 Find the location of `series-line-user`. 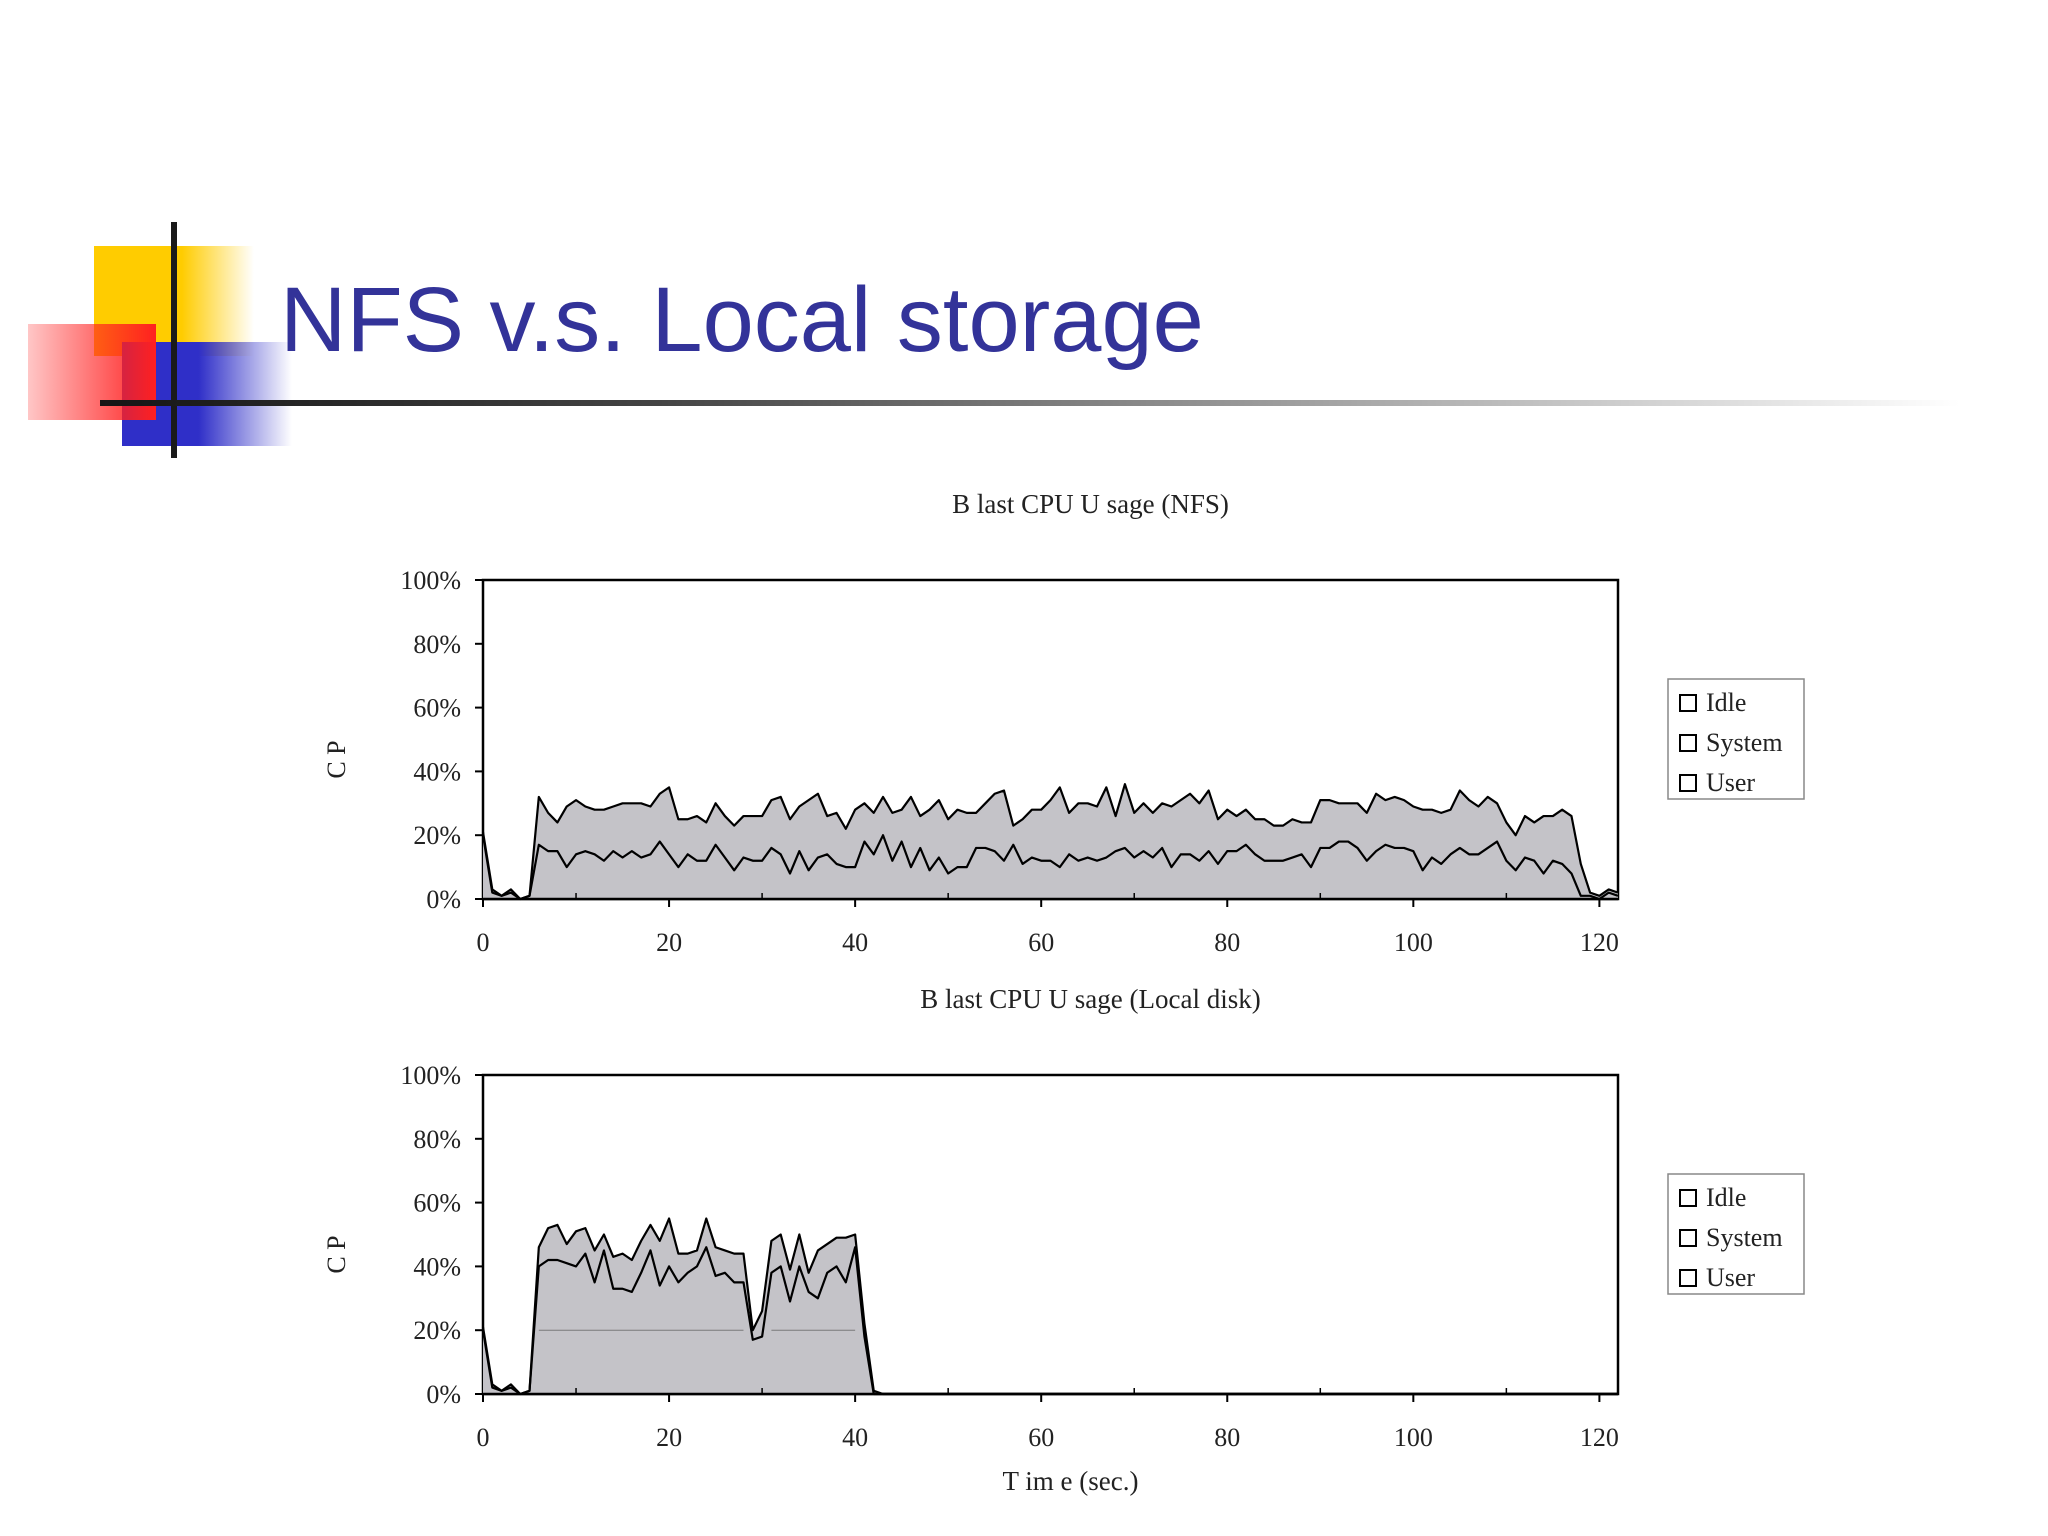

series-line-user is located at coordinates (1050, 867).